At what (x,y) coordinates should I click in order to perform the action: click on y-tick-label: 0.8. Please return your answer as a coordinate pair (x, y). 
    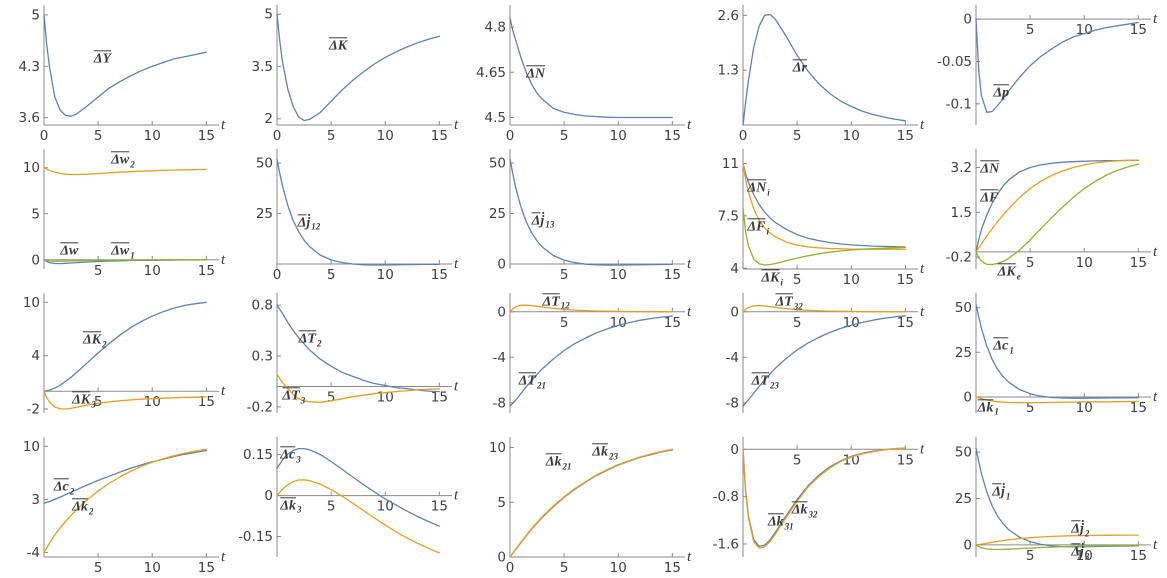
    Looking at the image, I should click on (262, 306).